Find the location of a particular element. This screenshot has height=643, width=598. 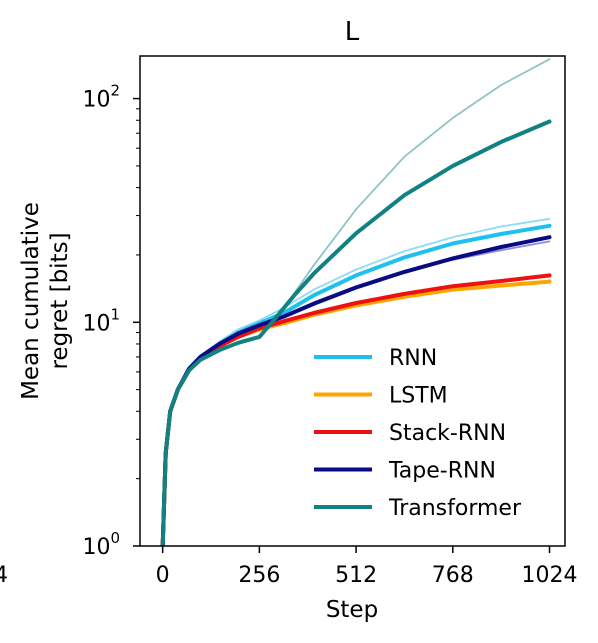

legend-label-stack-rnn: Stack-RNN is located at coordinates (447, 433).